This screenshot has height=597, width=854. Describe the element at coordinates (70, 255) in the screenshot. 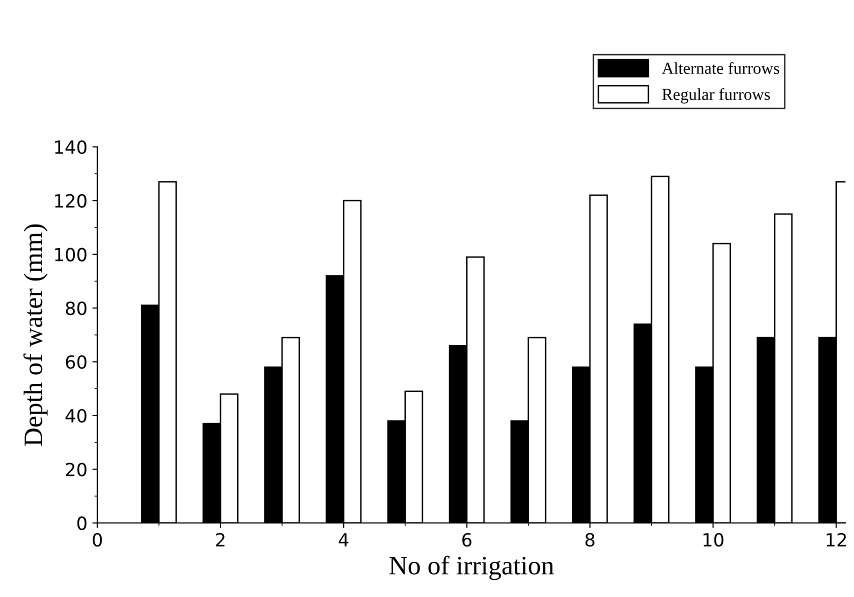

I see `y-tick-label: 100` at that location.